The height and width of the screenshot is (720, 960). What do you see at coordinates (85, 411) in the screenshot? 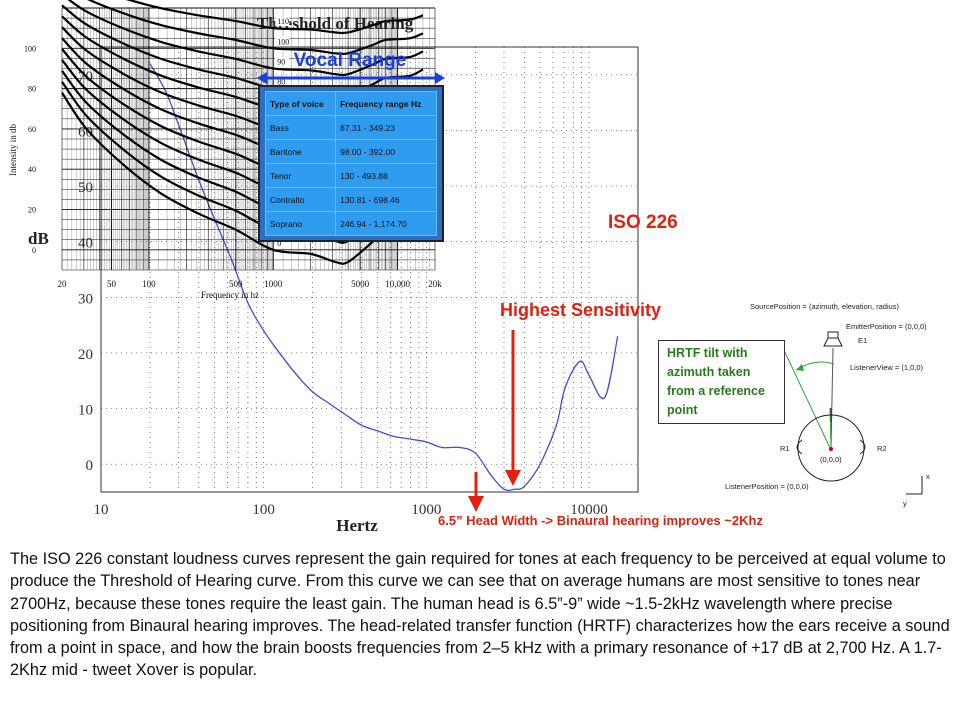
I see `y-tick-label: 10` at bounding box center [85, 411].